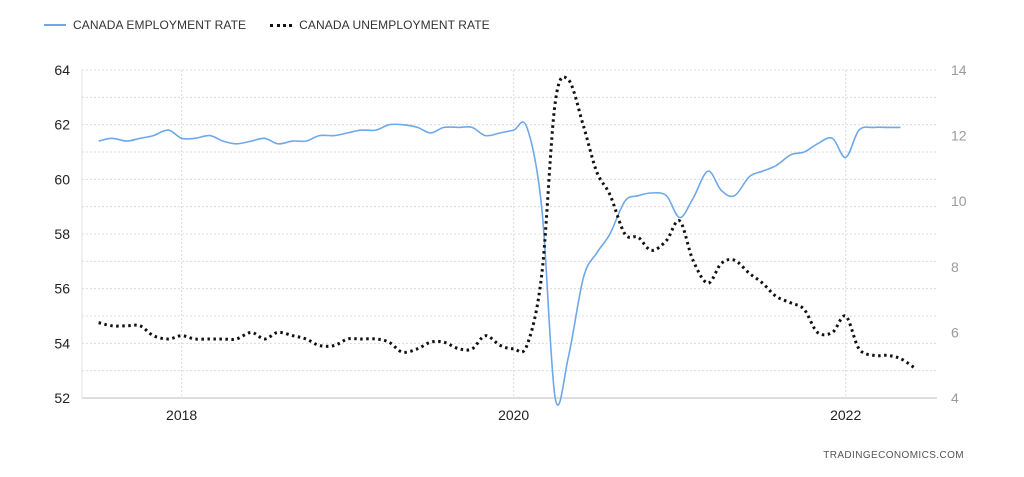 This screenshot has width=1024, height=477. Describe the element at coordinates (893, 455) in the screenshot. I see `source-watermark: TRADINGECONOMICS.COM` at that location.